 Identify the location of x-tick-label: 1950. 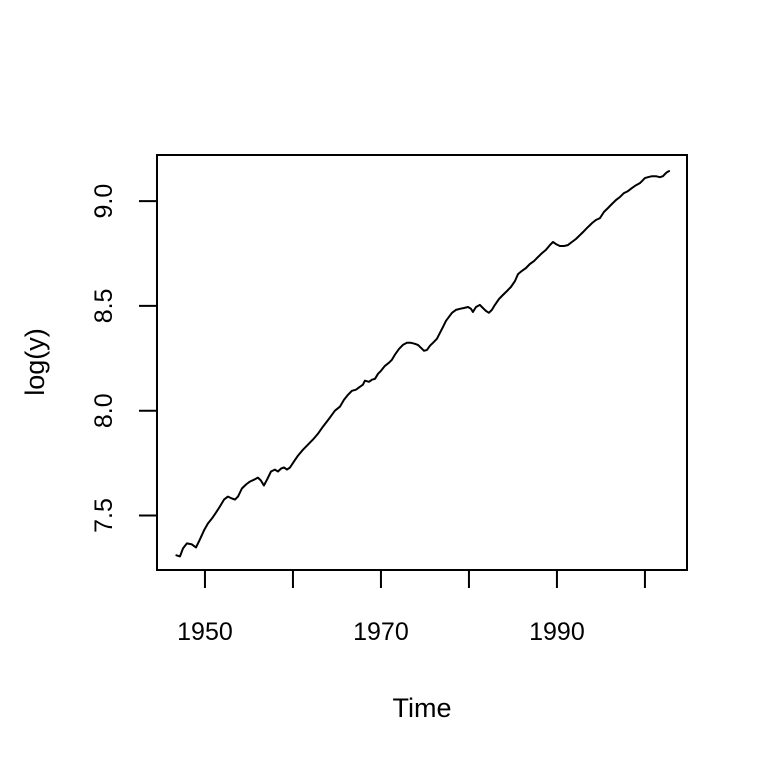
(205, 632).